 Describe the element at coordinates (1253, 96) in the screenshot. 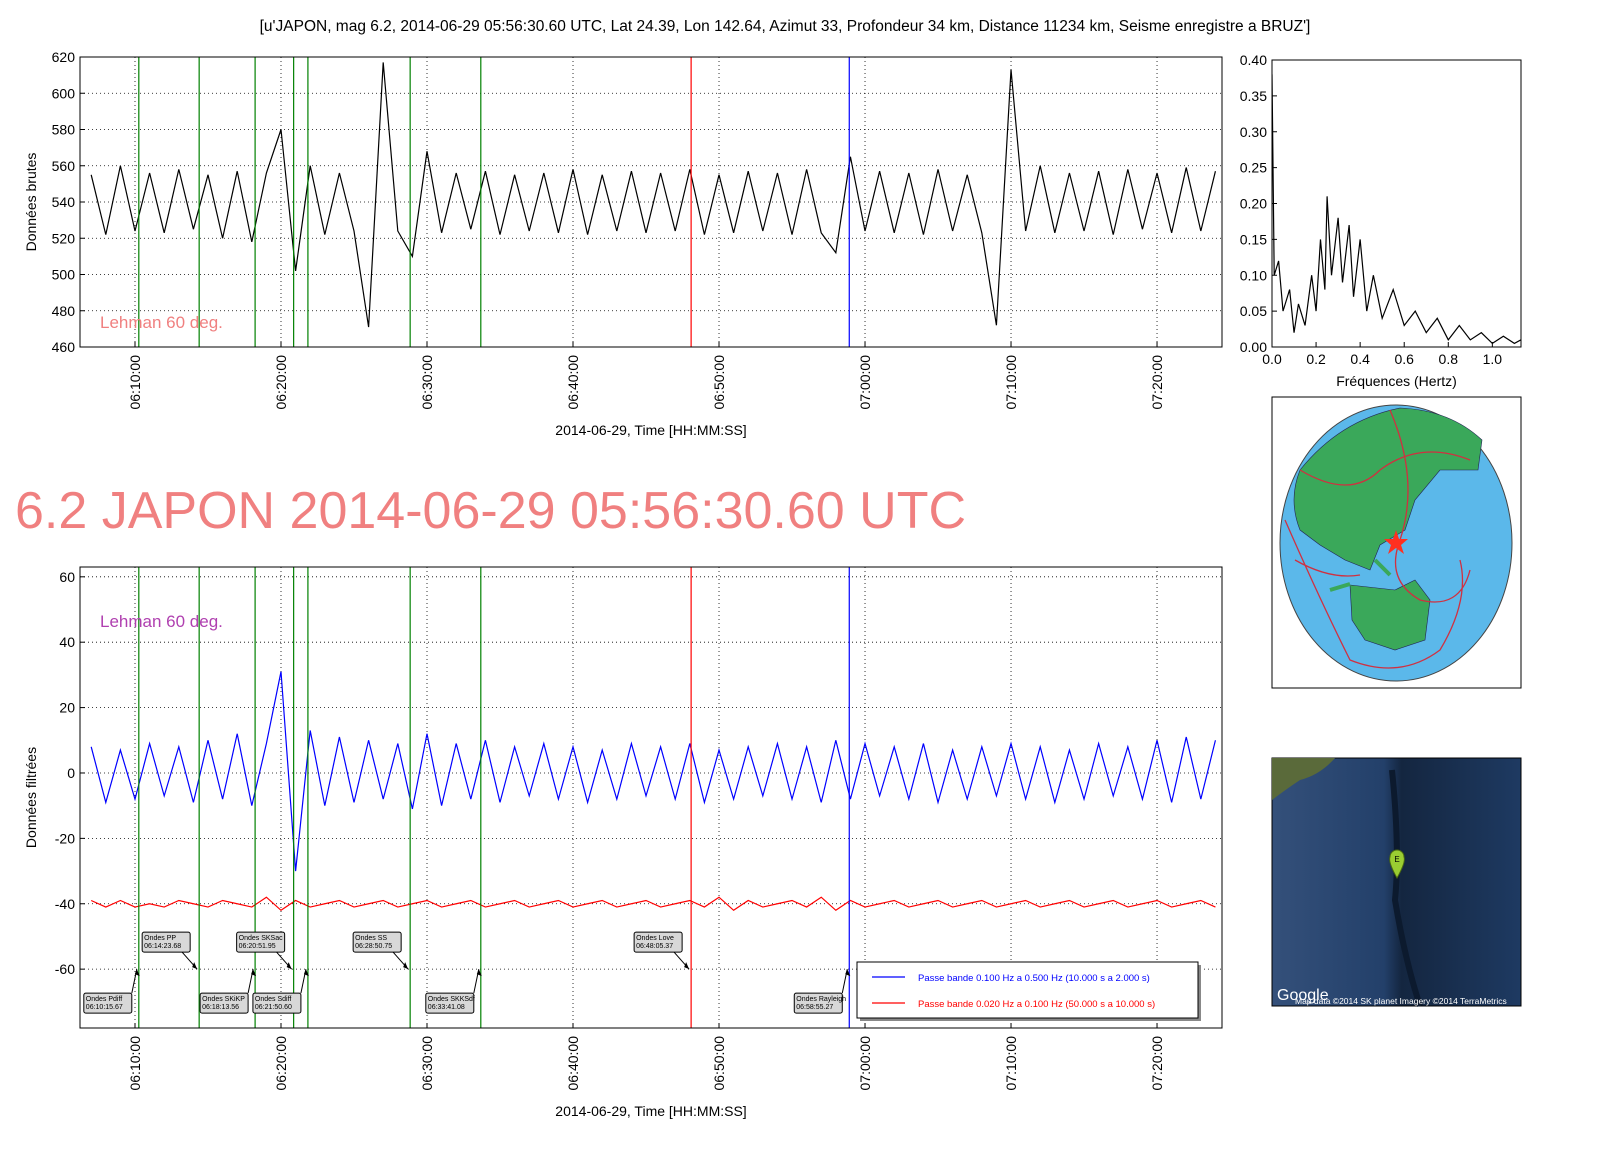

I see `y-tick-label: 0.35` at that location.